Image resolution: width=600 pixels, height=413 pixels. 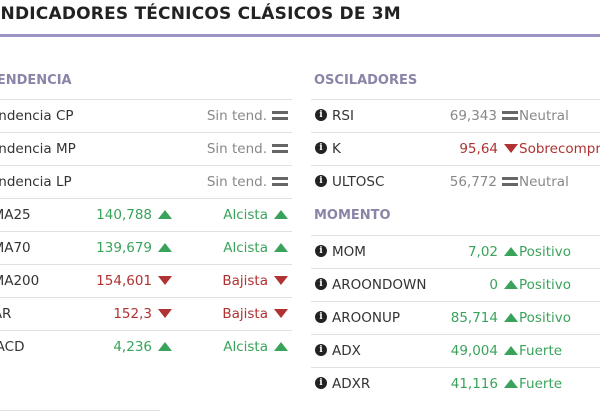 What do you see at coordinates (200, 14) in the screenshot?
I see `page-title: INDICADORES TÉCNICOS CLÁSICOS DE 3M` at bounding box center [200, 14].